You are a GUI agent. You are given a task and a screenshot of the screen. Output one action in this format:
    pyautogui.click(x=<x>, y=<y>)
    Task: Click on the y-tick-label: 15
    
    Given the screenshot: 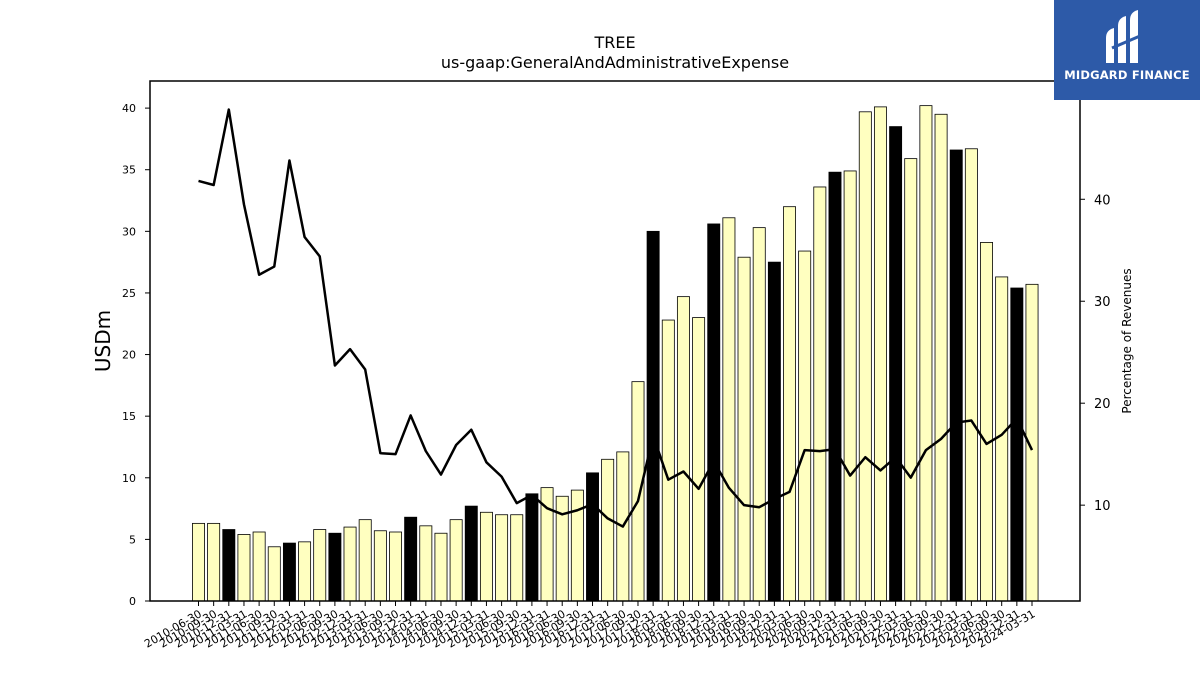 What is the action you would take?
    pyautogui.click(x=129, y=416)
    